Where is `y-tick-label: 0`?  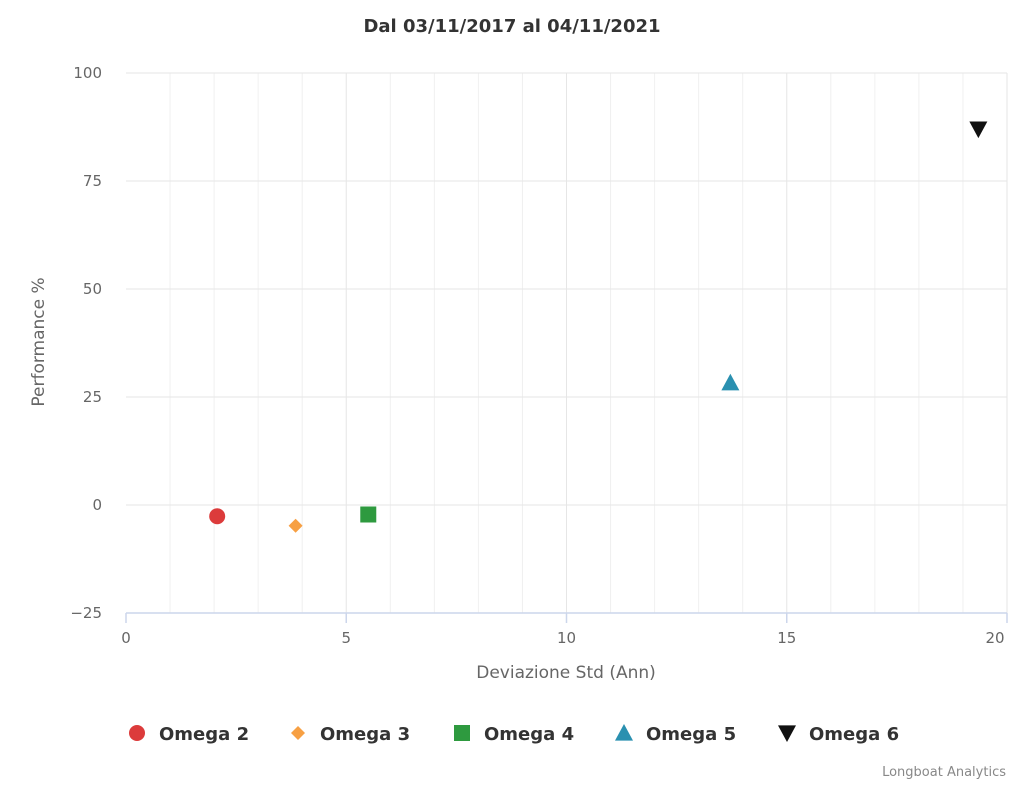 y-tick-label: 0 is located at coordinates (97, 505).